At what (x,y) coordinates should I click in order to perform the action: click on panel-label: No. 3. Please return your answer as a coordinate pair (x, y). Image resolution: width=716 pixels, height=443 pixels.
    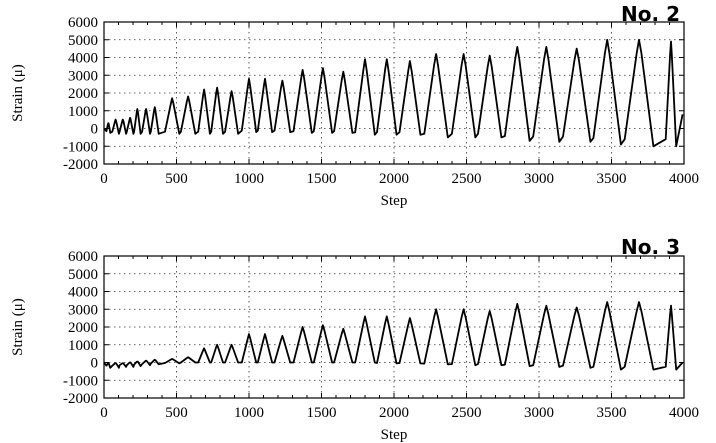
    Looking at the image, I should click on (650, 247).